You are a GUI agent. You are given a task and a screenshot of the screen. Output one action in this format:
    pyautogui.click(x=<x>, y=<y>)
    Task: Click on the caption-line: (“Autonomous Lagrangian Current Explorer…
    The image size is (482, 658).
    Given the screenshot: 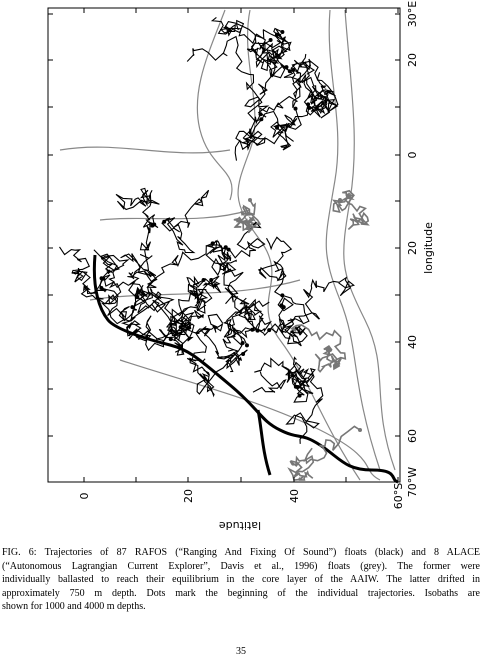 What is the action you would take?
    pyautogui.click(x=241, y=566)
    